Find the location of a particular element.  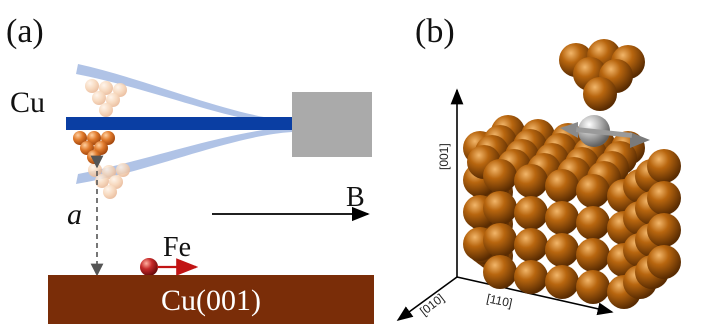

tip-atoms-upper-faded is located at coordinates (106, 98).